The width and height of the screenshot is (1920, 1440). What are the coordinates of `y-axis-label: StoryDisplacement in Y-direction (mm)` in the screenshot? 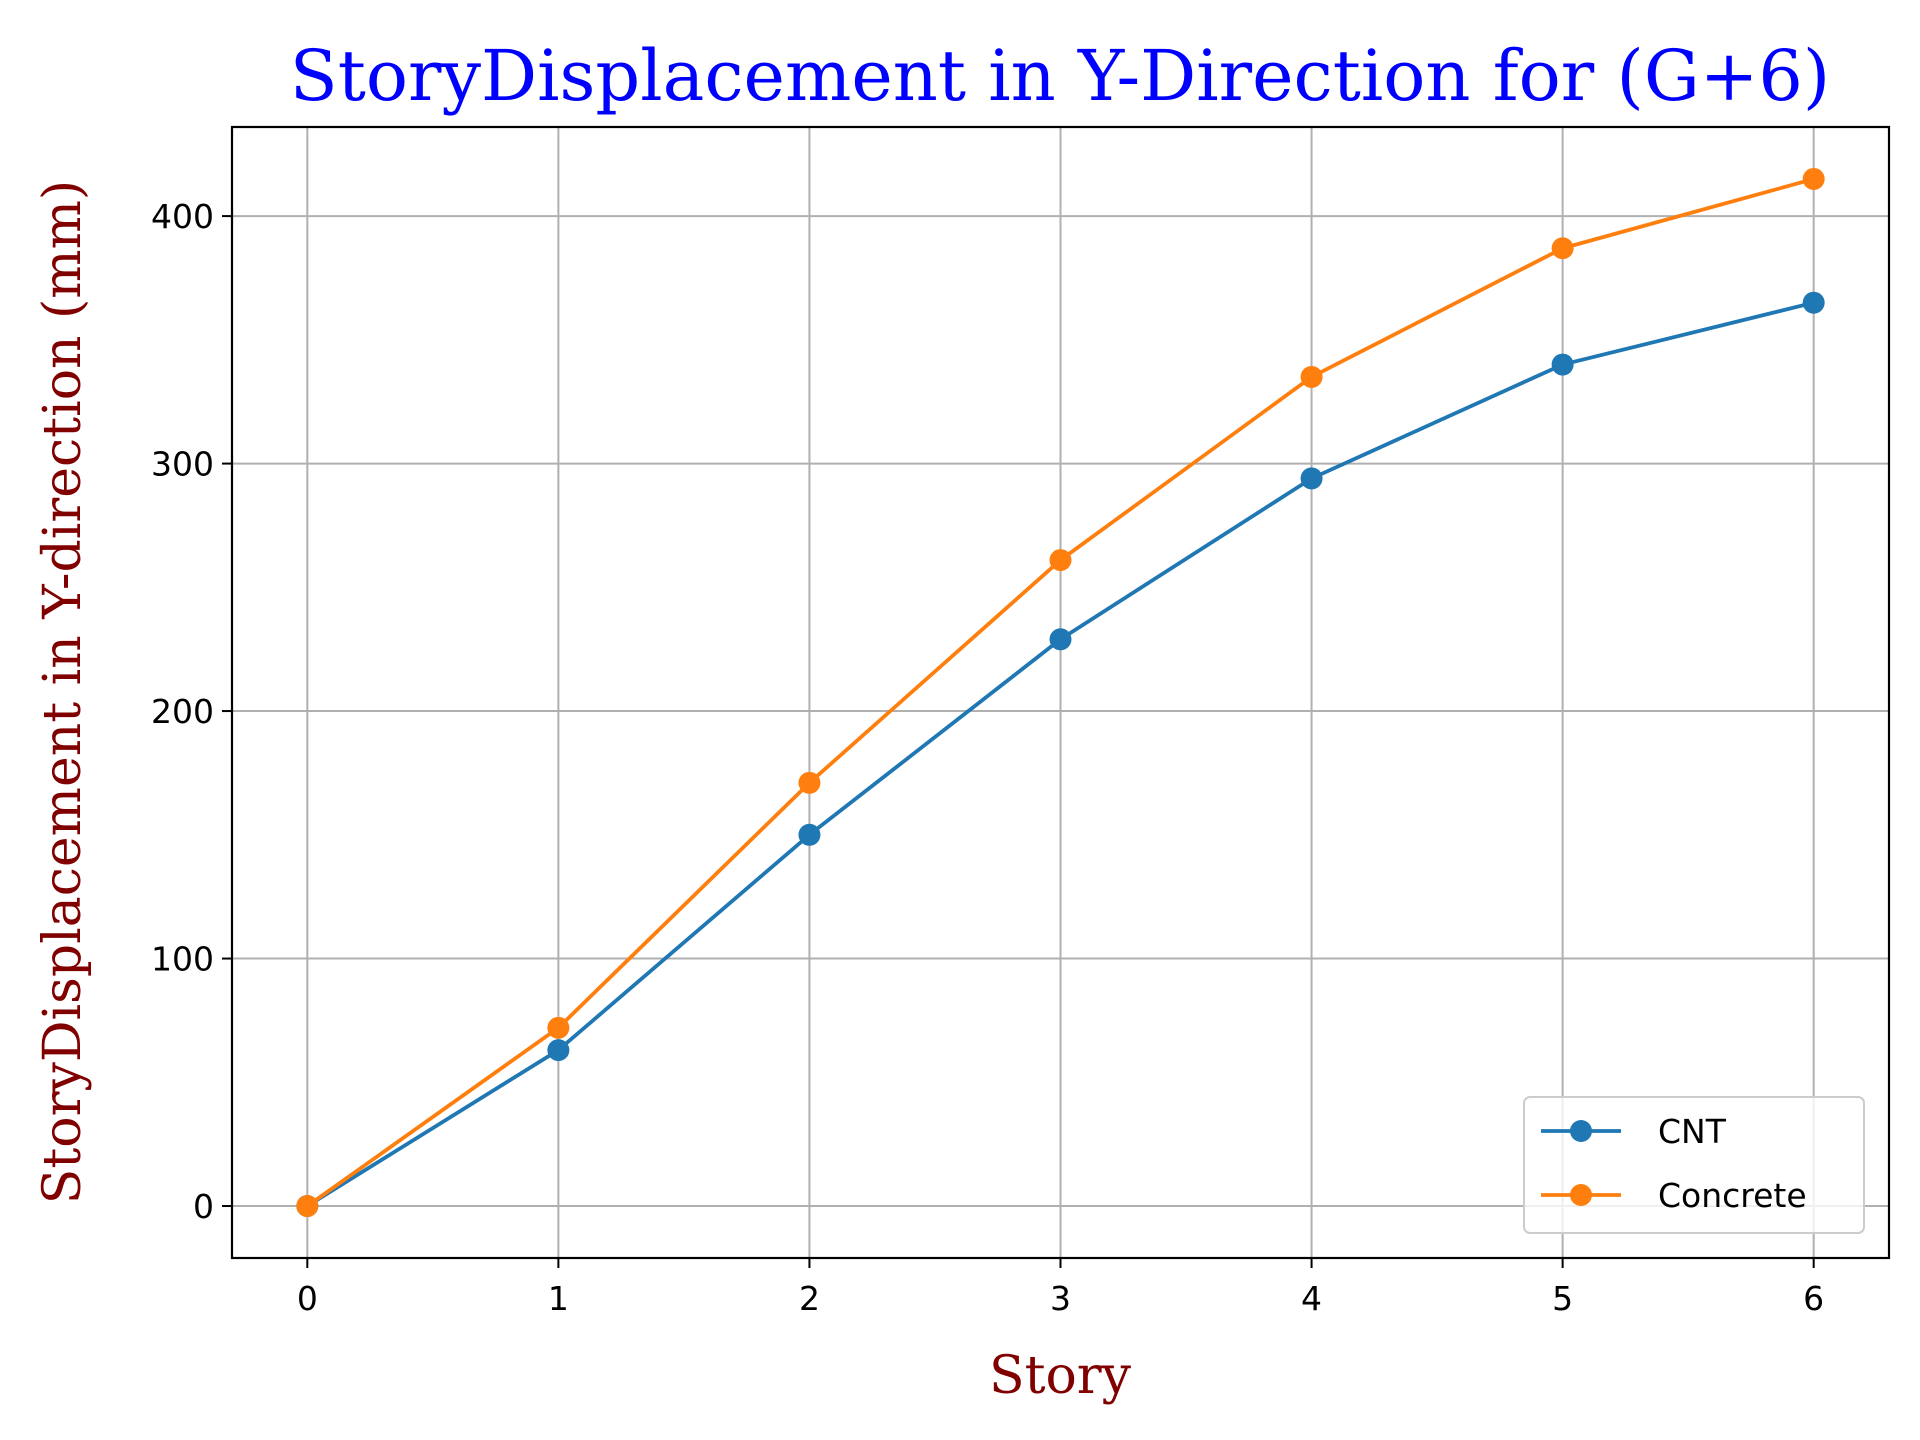 It's located at (63, 692).